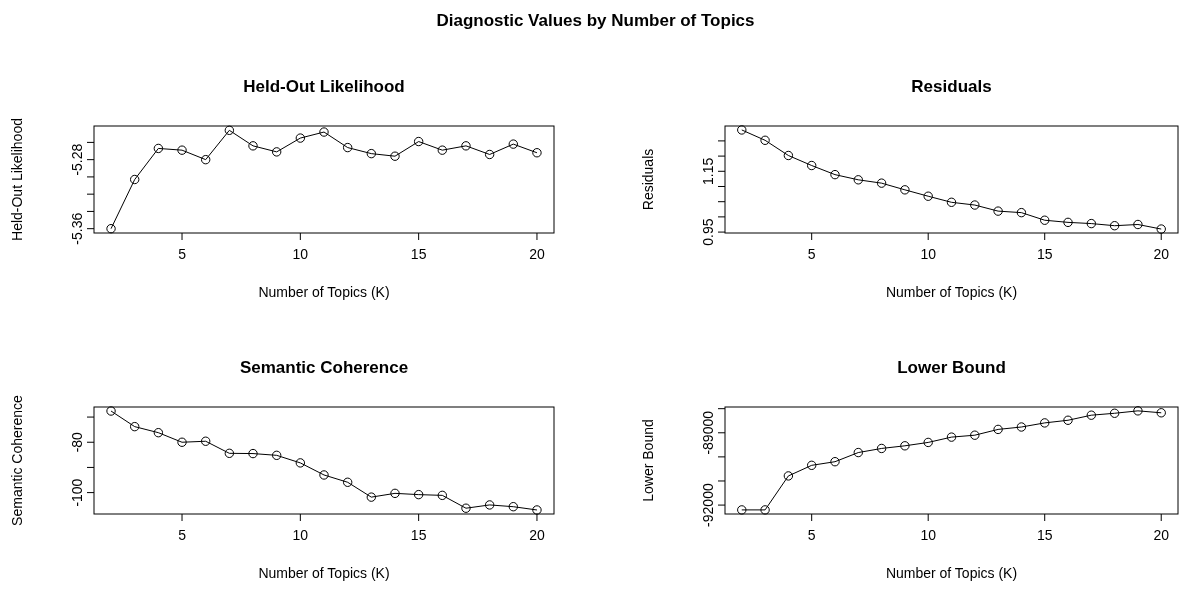 Image resolution: width=1191 pixels, height=604 pixels. I want to click on y-tick-label: -92000, so click(708, 505).